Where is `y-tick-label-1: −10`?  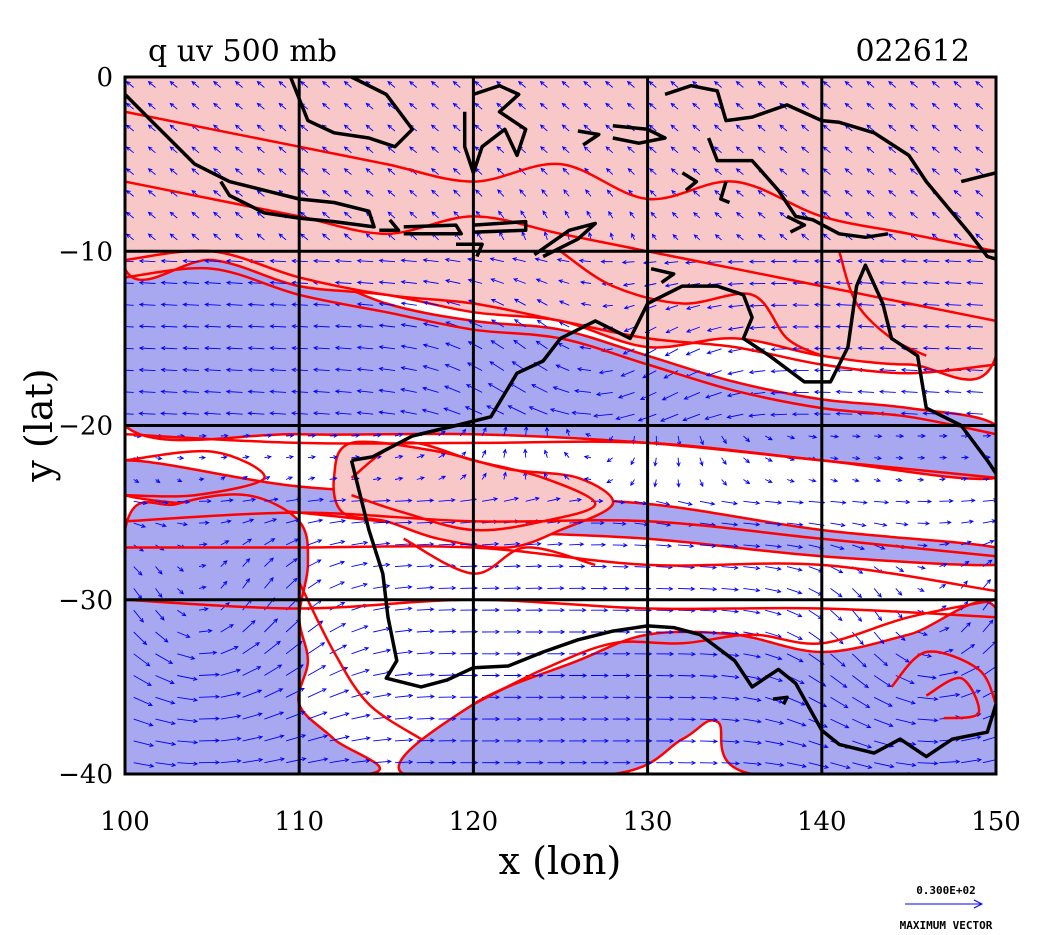 y-tick-label-1: −10 is located at coordinates (85, 252).